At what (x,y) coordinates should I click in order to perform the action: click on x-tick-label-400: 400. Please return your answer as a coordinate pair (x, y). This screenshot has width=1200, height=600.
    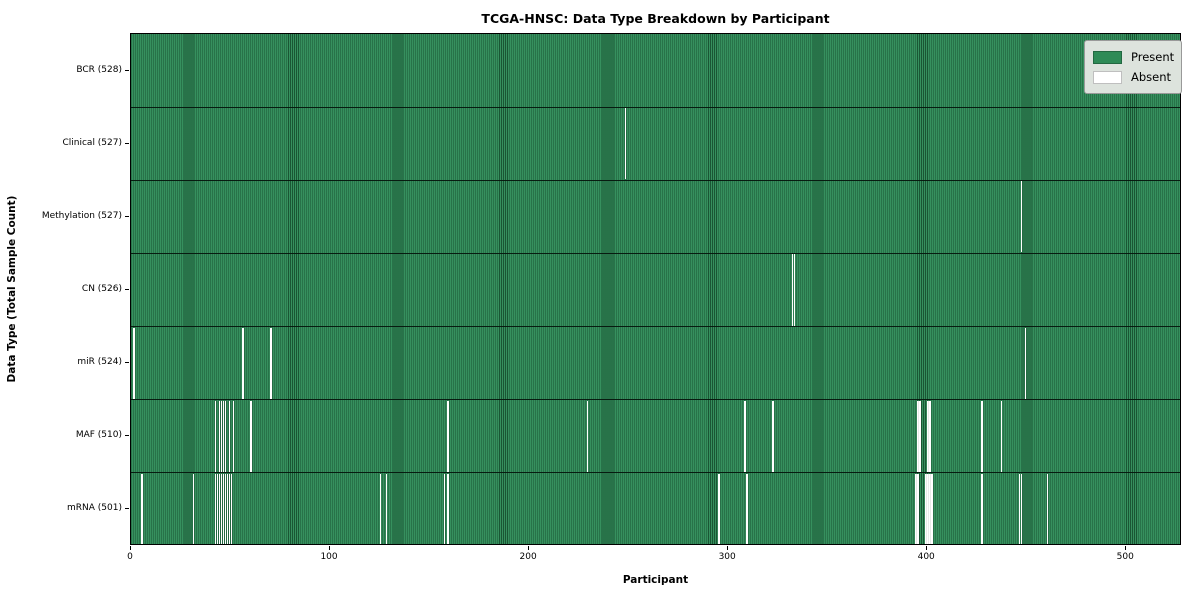
    Looking at the image, I should click on (926, 557).